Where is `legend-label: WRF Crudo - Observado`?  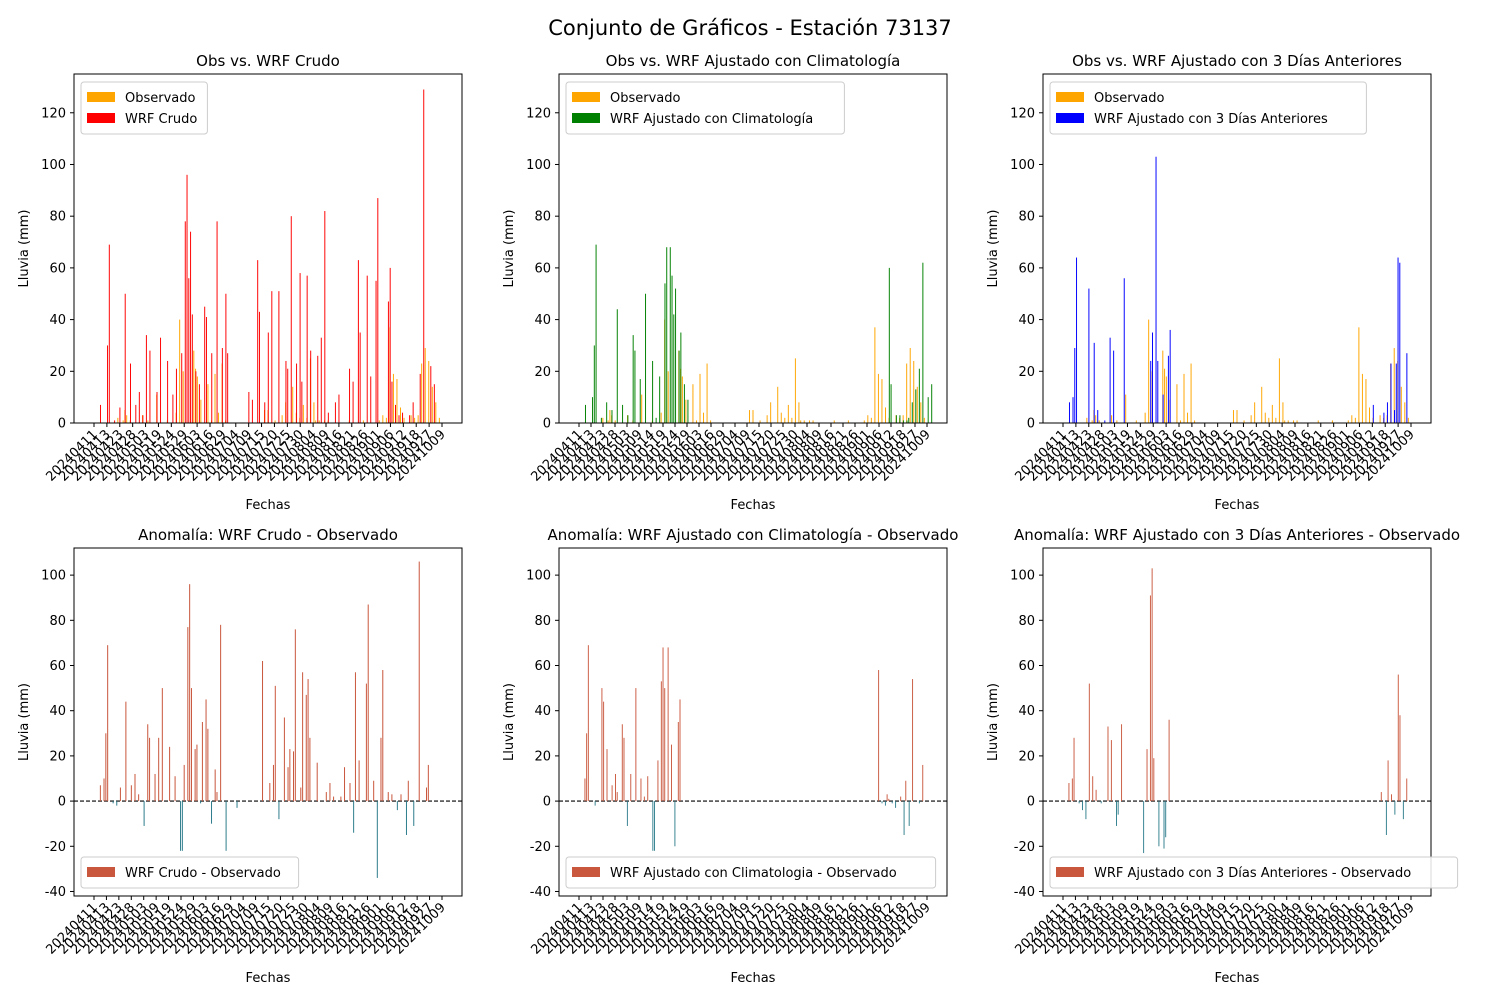
legend-label: WRF Crudo - Observado is located at coordinates (203, 873).